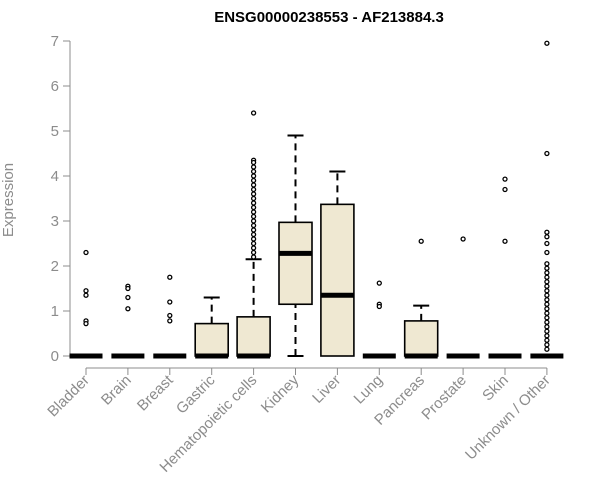 This screenshot has height=500, width=600. What do you see at coordinates (421, 298) in the screenshot?
I see `box-pancreas` at bounding box center [421, 298].